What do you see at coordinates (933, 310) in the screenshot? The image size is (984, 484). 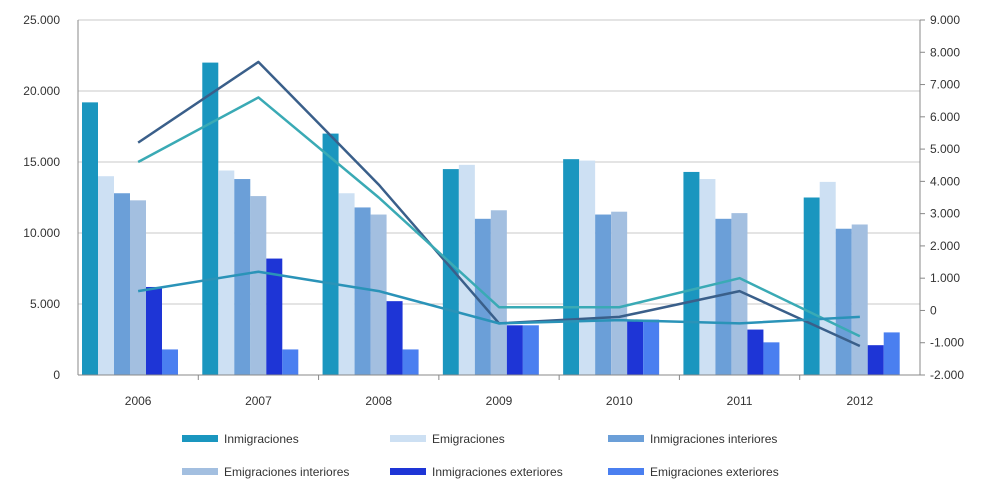 I see `y2-tick-label: 0` at bounding box center [933, 310].